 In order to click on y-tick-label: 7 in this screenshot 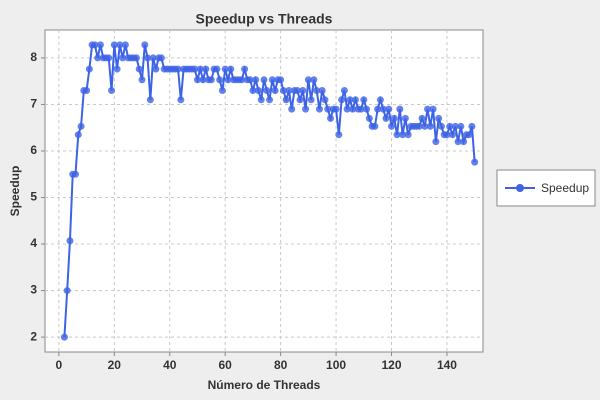, I will do `click(33, 104)`.